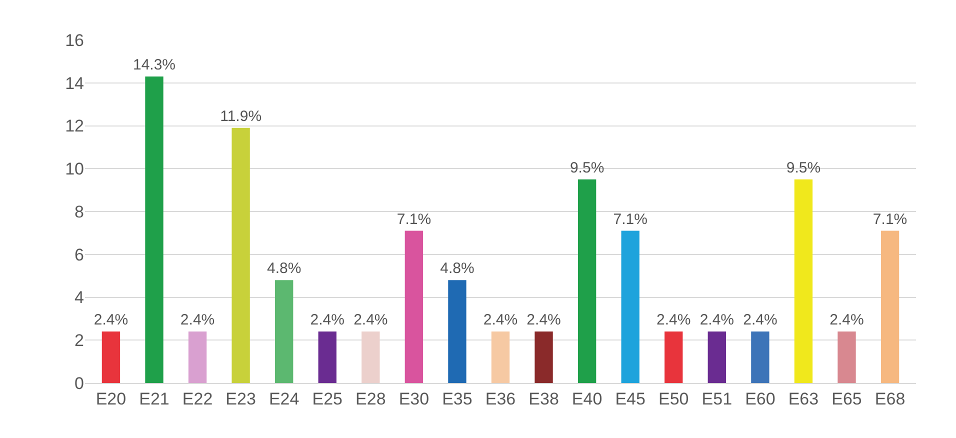  Describe the element at coordinates (371, 398) in the screenshot. I see `x-tick-label: E28` at that location.